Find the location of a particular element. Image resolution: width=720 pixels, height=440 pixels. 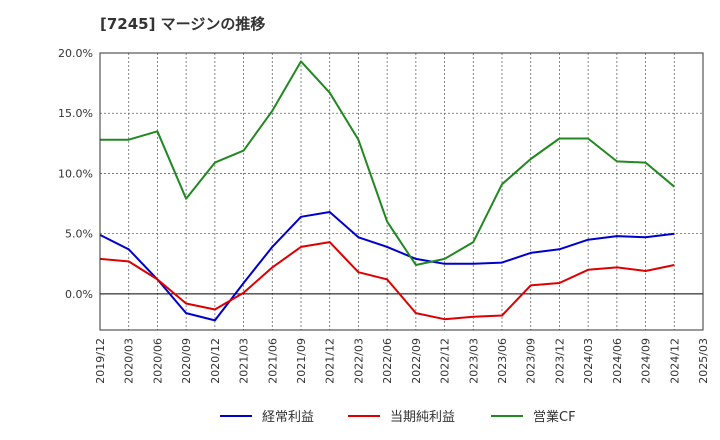

x-tick-label: 2022/06 is located at coordinates (387, 361).